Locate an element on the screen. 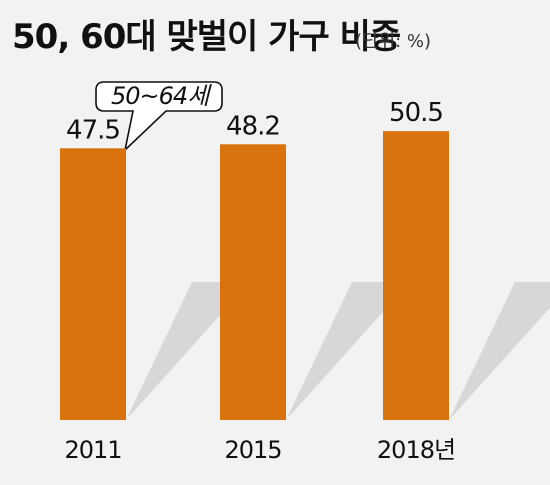 Image resolution: width=550 pixels, height=485 pixels. bar-value-label: 47.5 is located at coordinates (93, 130).